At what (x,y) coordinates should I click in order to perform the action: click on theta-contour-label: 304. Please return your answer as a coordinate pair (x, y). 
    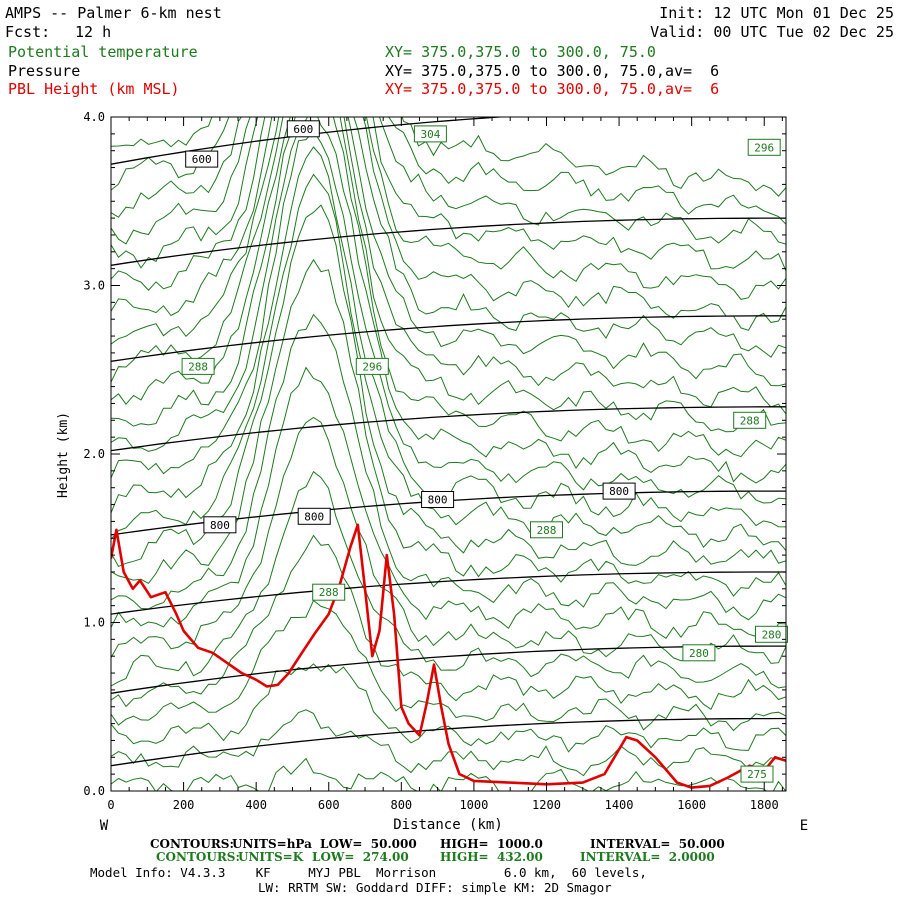
    Looking at the image, I should click on (430, 134).